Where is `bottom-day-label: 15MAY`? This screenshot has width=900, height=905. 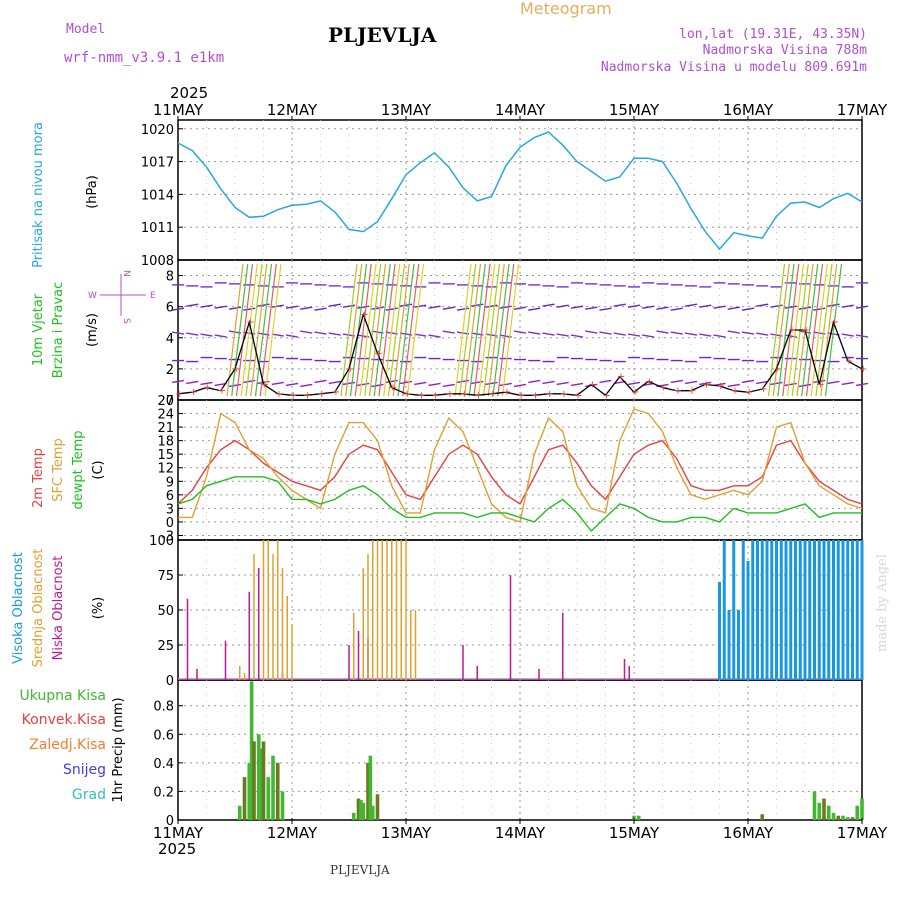 bottom-day-label: 15MAY is located at coordinates (634, 833).